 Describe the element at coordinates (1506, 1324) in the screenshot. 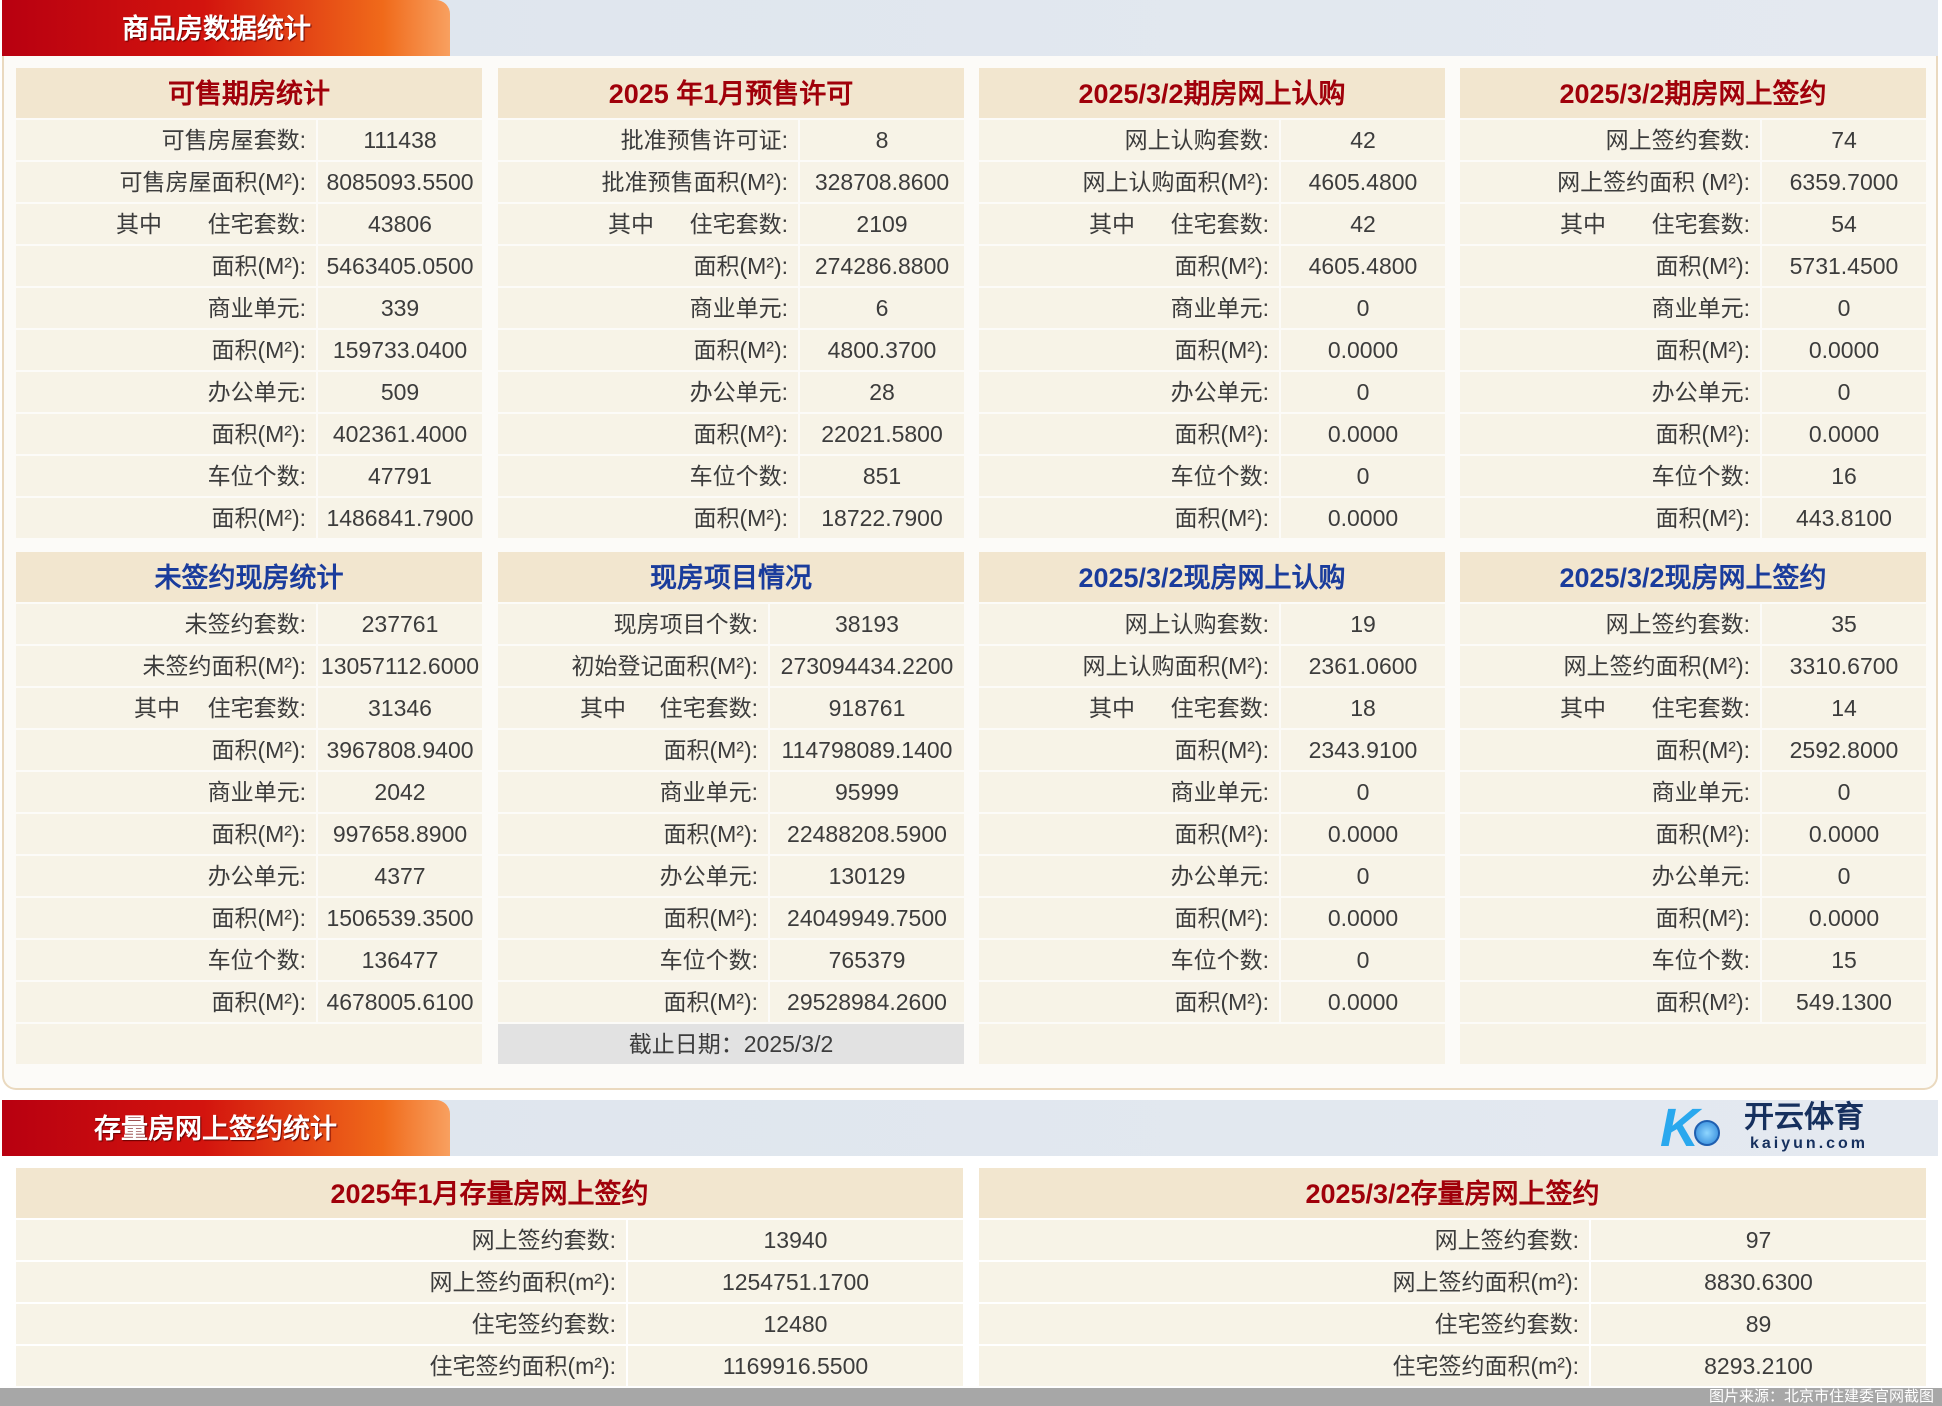

I see `row-label-text: 住宅签约套数:` at that location.